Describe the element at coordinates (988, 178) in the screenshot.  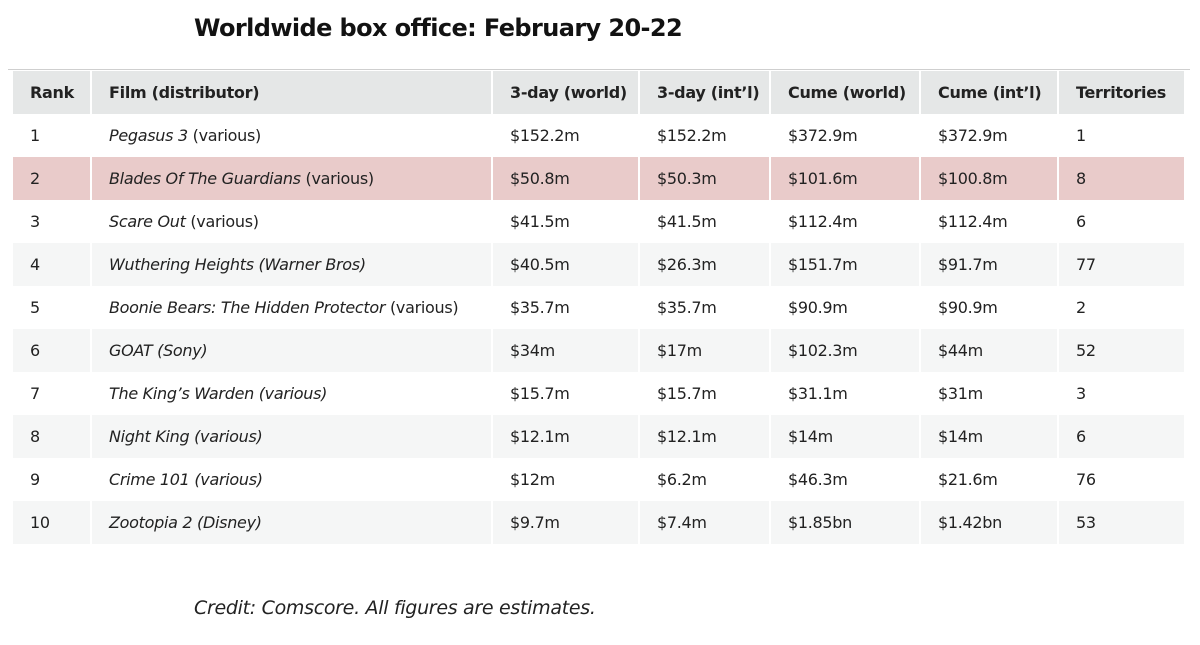
I see `cume-intl-cell: $100.8m` at that location.